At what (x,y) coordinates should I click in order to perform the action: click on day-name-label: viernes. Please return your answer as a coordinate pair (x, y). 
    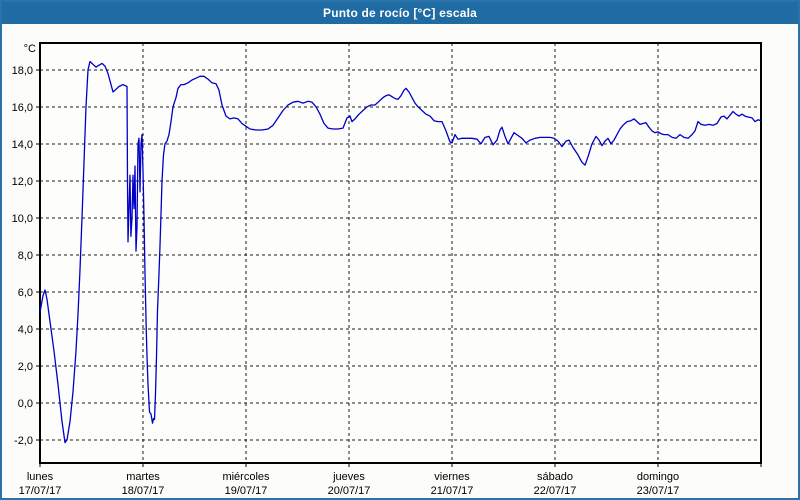
    Looking at the image, I should click on (452, 477).